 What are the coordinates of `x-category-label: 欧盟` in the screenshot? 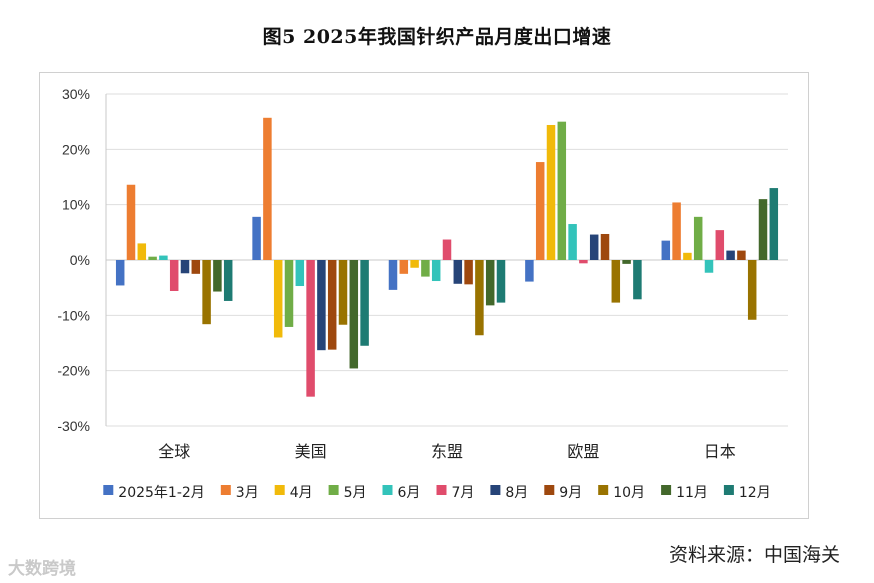 It's located at (583, 451).